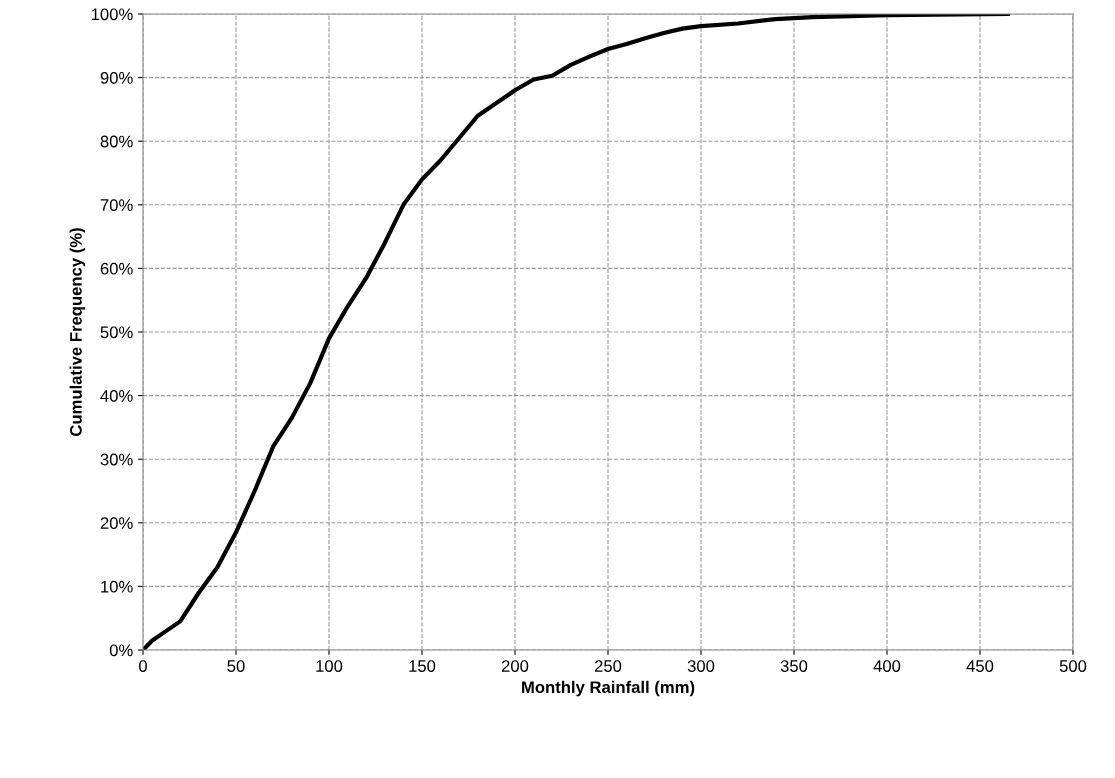 Image resolution: width=1115 pixels, height=778 pixels. Describe the element at coordinates (117, 586) in the screenshot. I see `y-tick-label: 10%` at that location.